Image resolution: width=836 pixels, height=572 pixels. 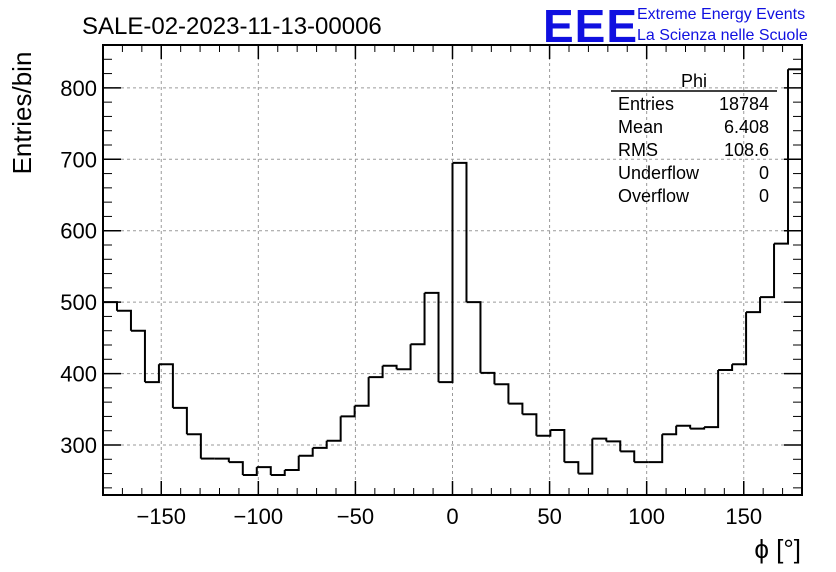 I want to click on stats-row-label: Entries, so click(x=646, y=104).